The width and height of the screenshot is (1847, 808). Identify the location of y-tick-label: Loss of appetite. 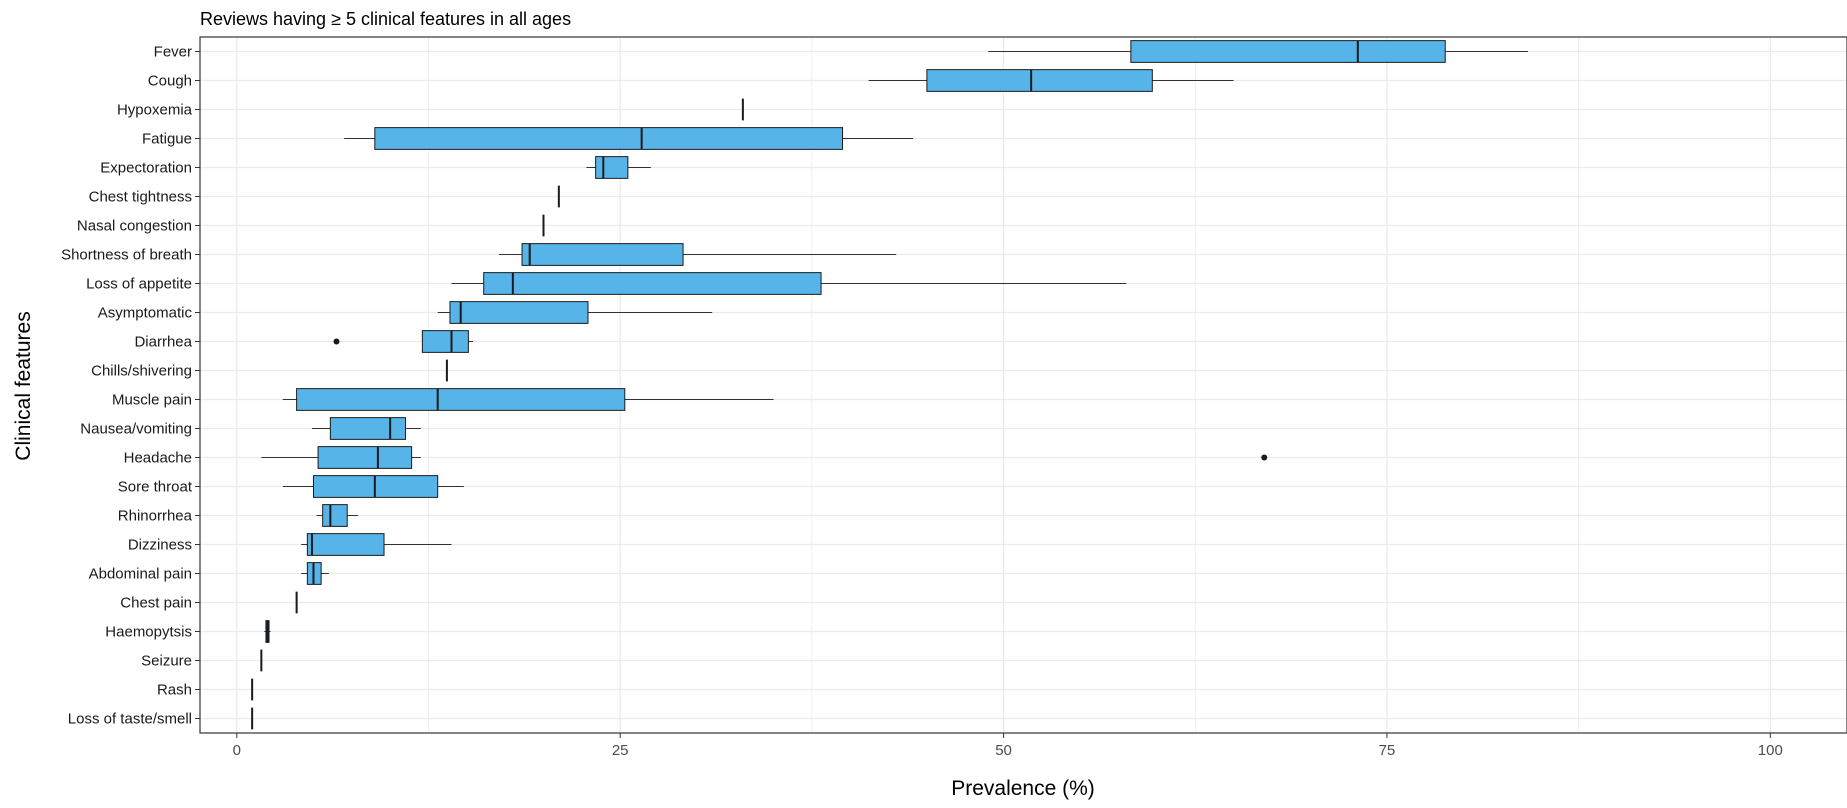
(139, 284).